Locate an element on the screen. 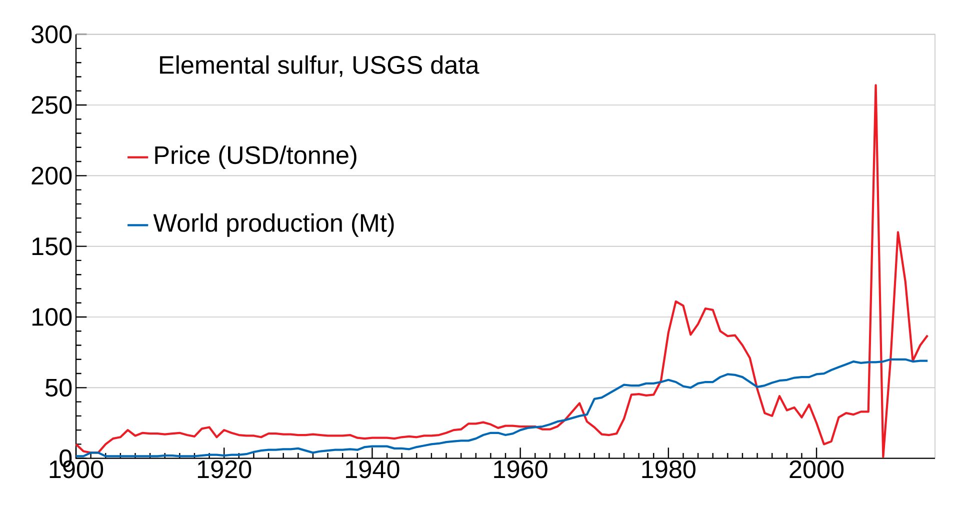 The image size is (960, 509). x-tick-label: 1920 is located at coordinates (225, 469).